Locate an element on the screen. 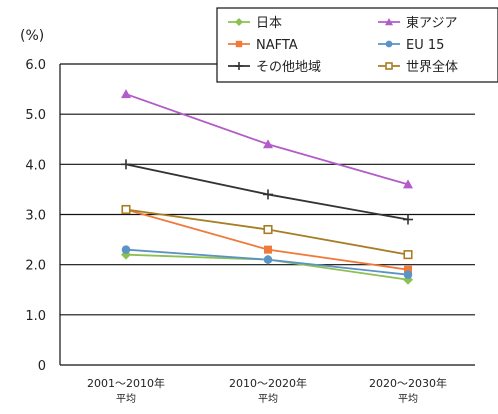  x-tick-label: 2001～2010年 is located at coordinates (126, 383).